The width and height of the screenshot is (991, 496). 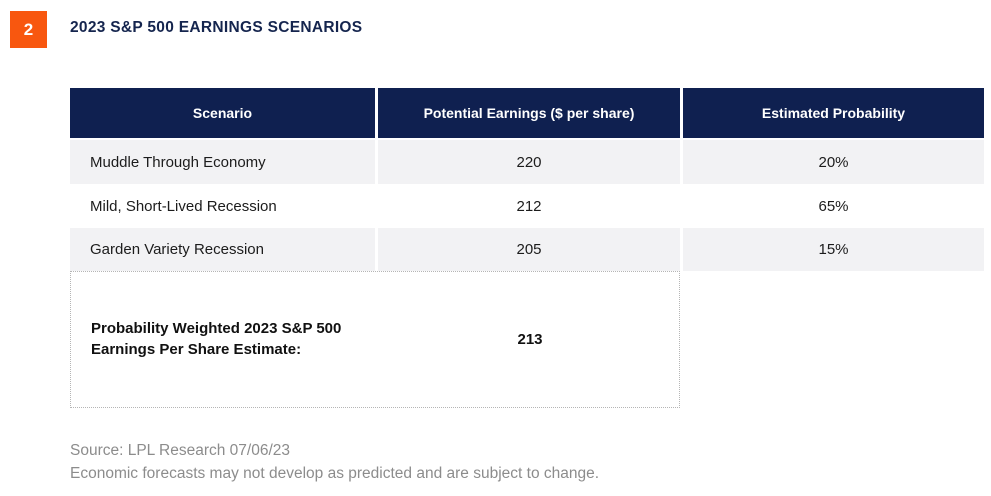 What do you see at coordinates (28, 29) in the screenshot?
I see `figure-number-badge: 2` at bounding box center [28, 29].